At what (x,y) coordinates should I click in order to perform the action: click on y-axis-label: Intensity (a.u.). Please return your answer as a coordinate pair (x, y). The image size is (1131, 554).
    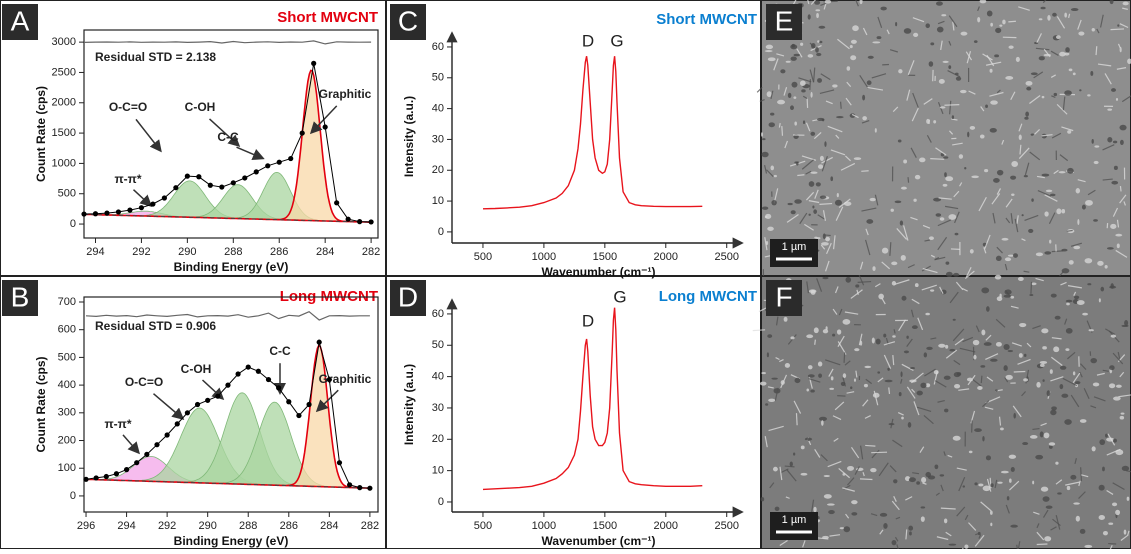
    Looking at the image, I should click on (409, 404).